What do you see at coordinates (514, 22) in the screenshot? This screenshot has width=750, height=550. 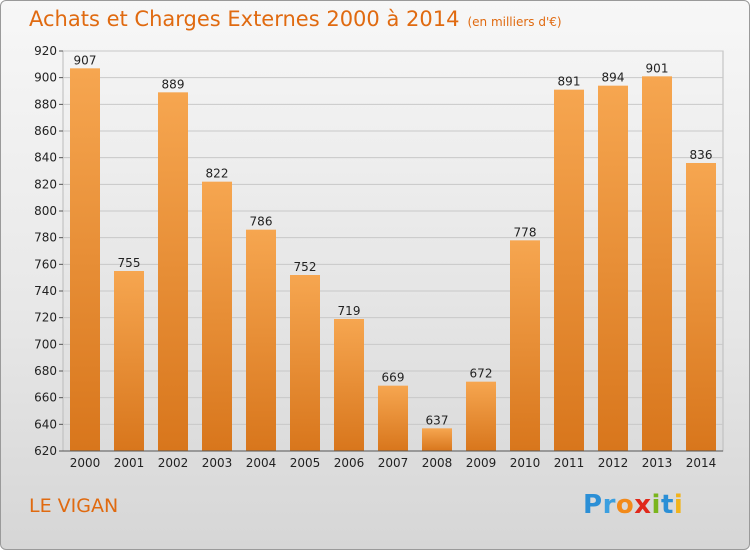 I see `chart-subtitle: (en milliers d'€)` at bounding box center [514, 22].